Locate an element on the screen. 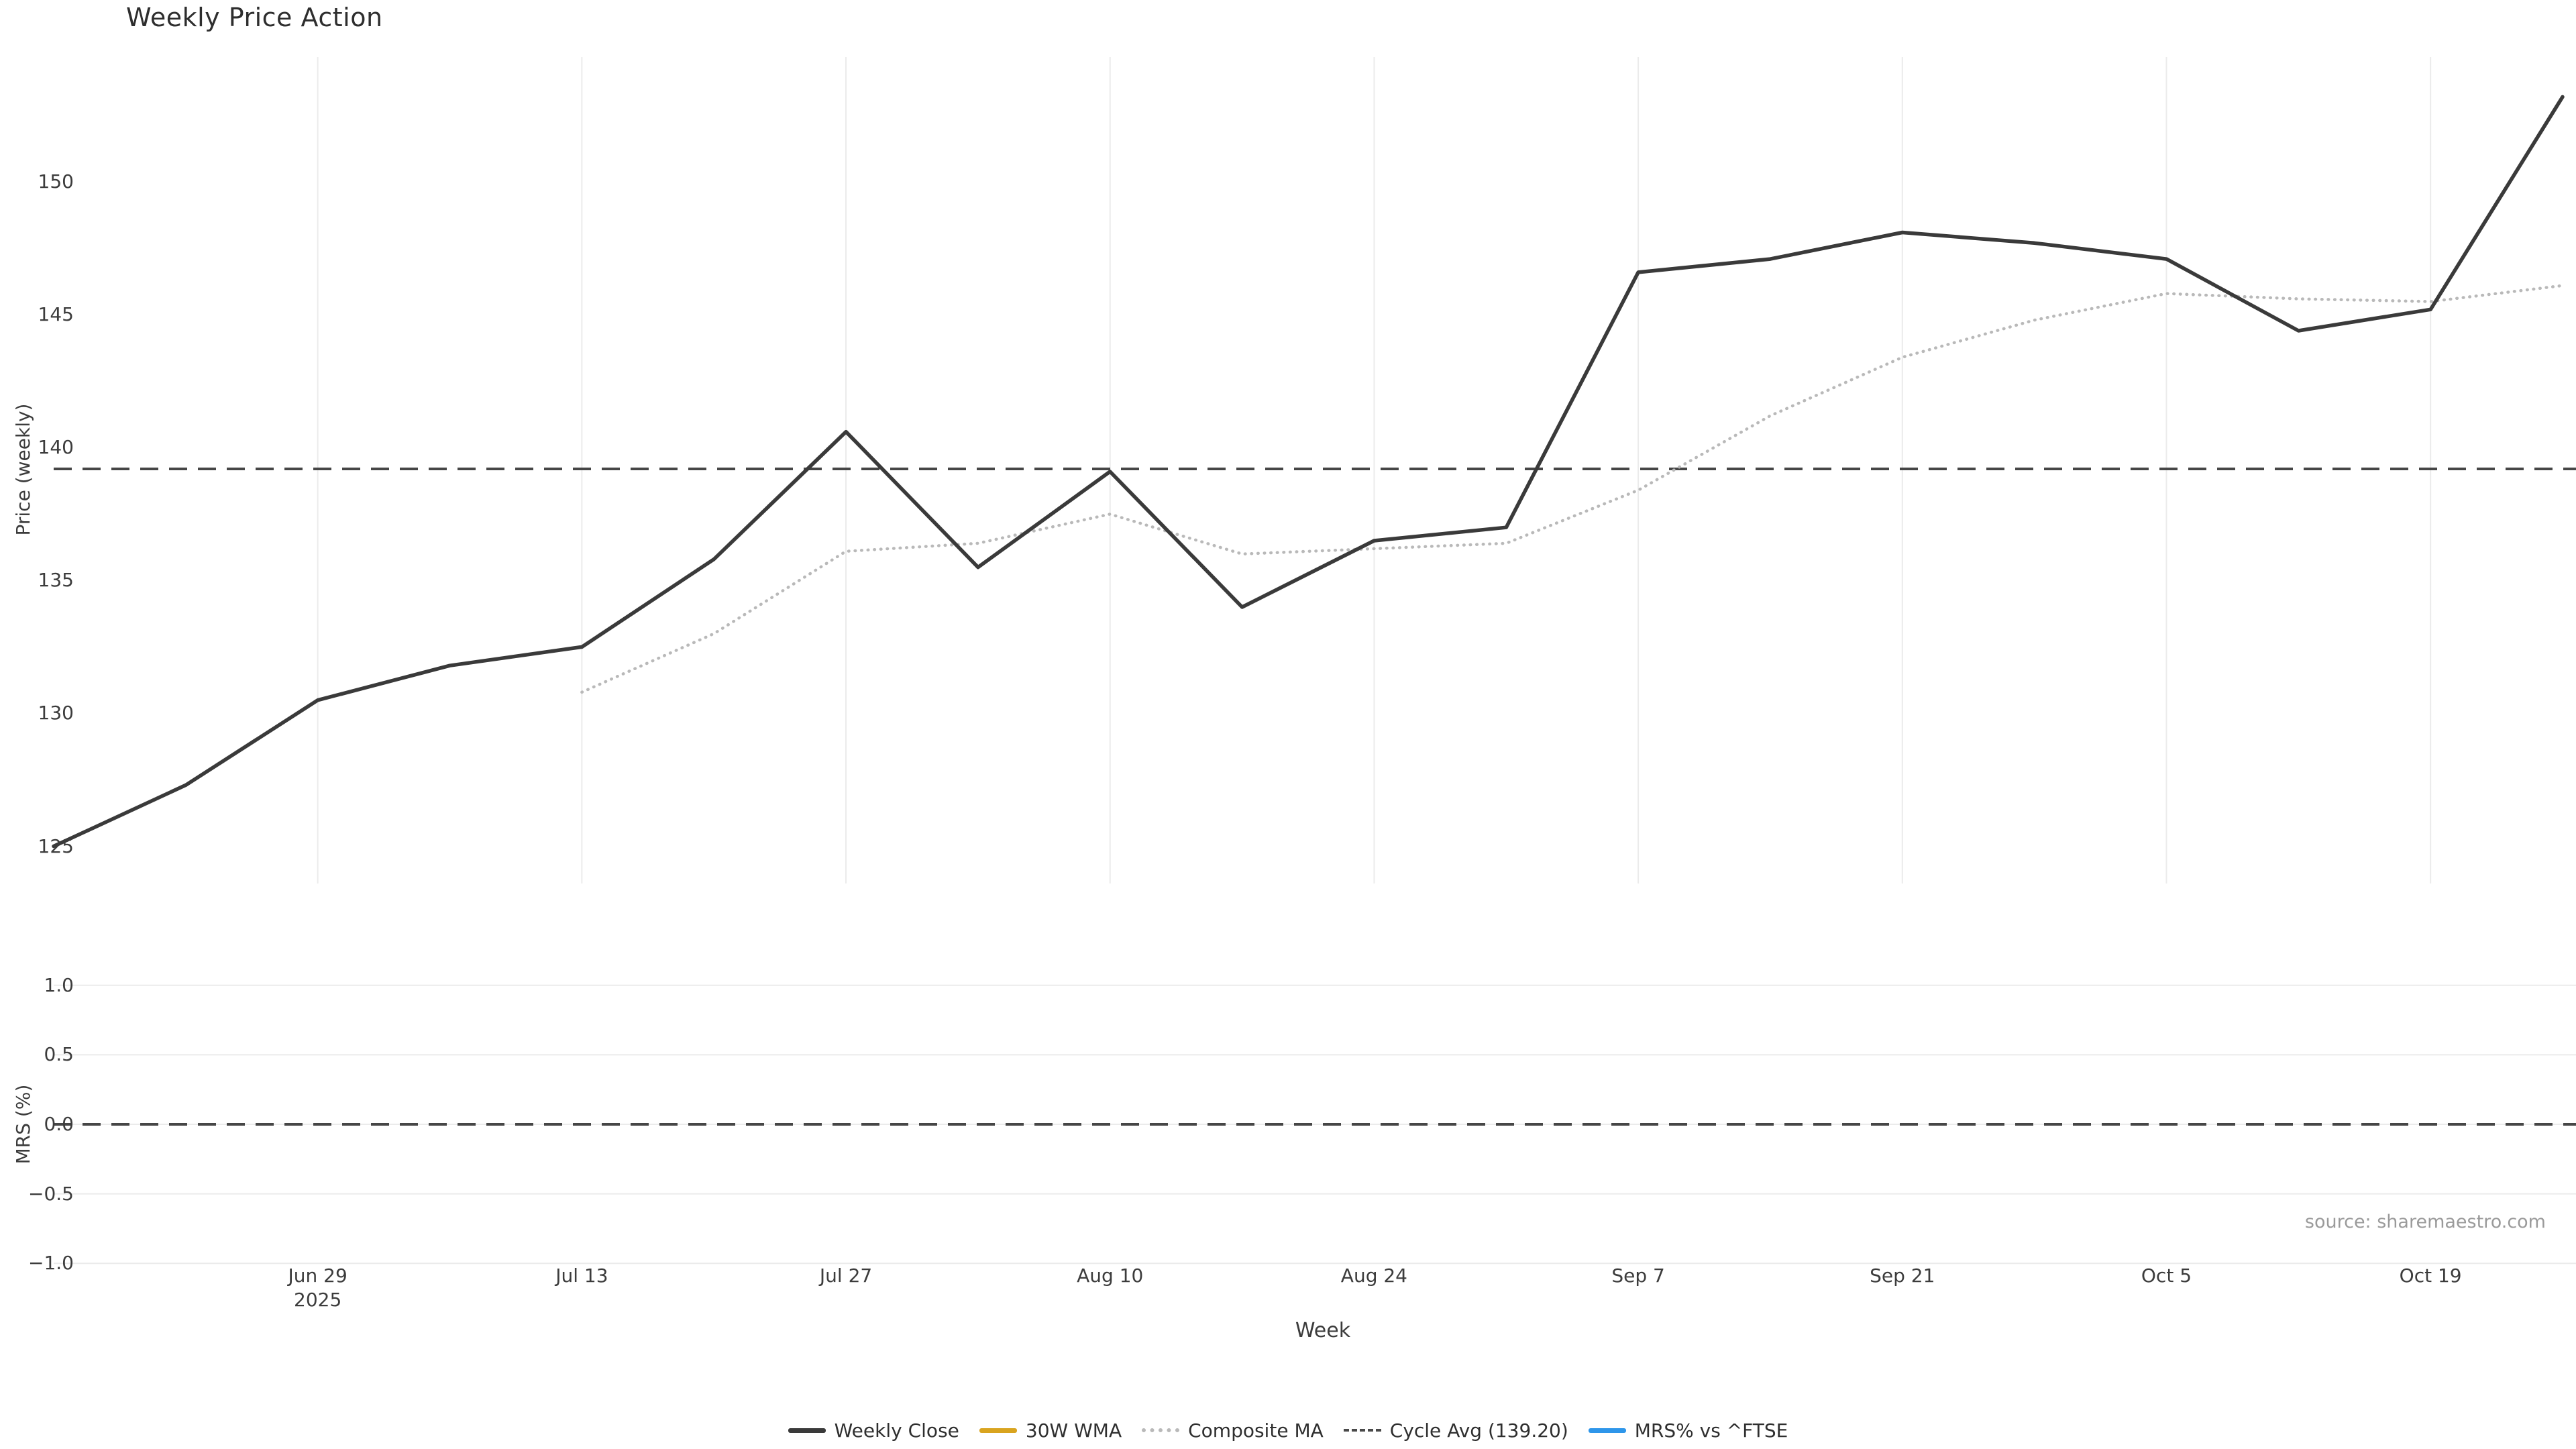 The image size is (2576, 1449). x-tick-label: Jul 27 is located at coordinates (845, 1276).